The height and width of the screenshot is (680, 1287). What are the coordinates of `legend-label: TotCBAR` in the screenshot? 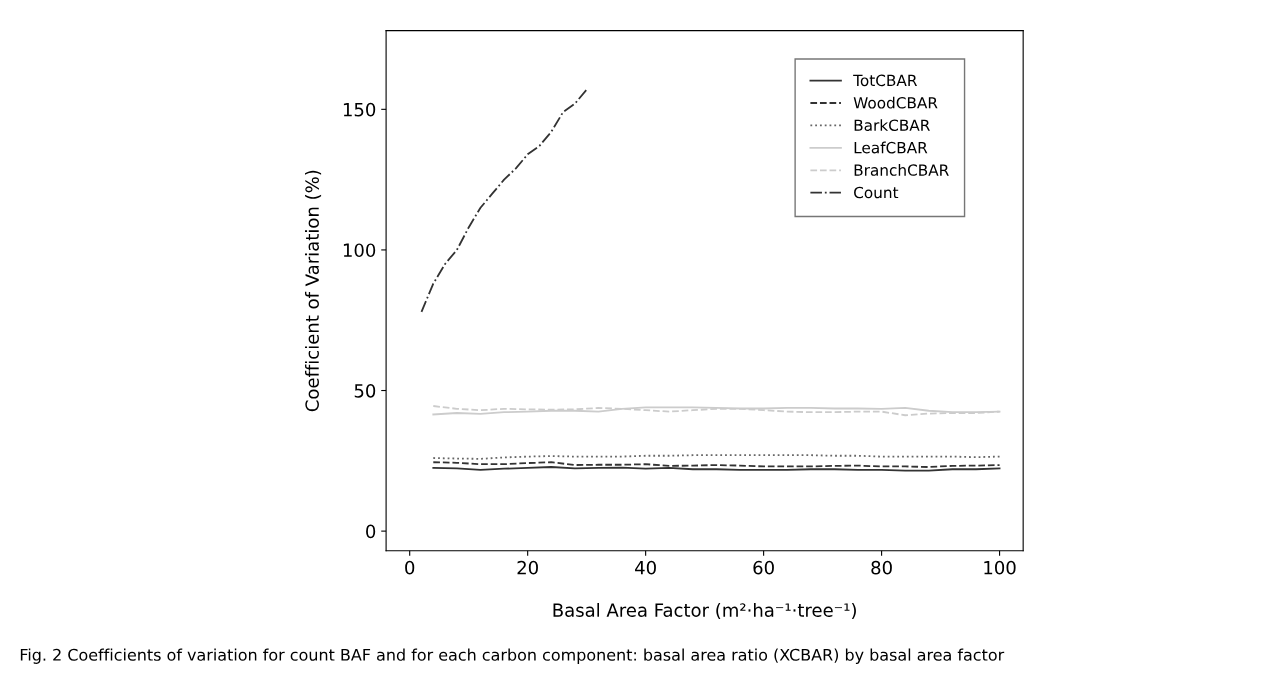 It's located at (885, 80).